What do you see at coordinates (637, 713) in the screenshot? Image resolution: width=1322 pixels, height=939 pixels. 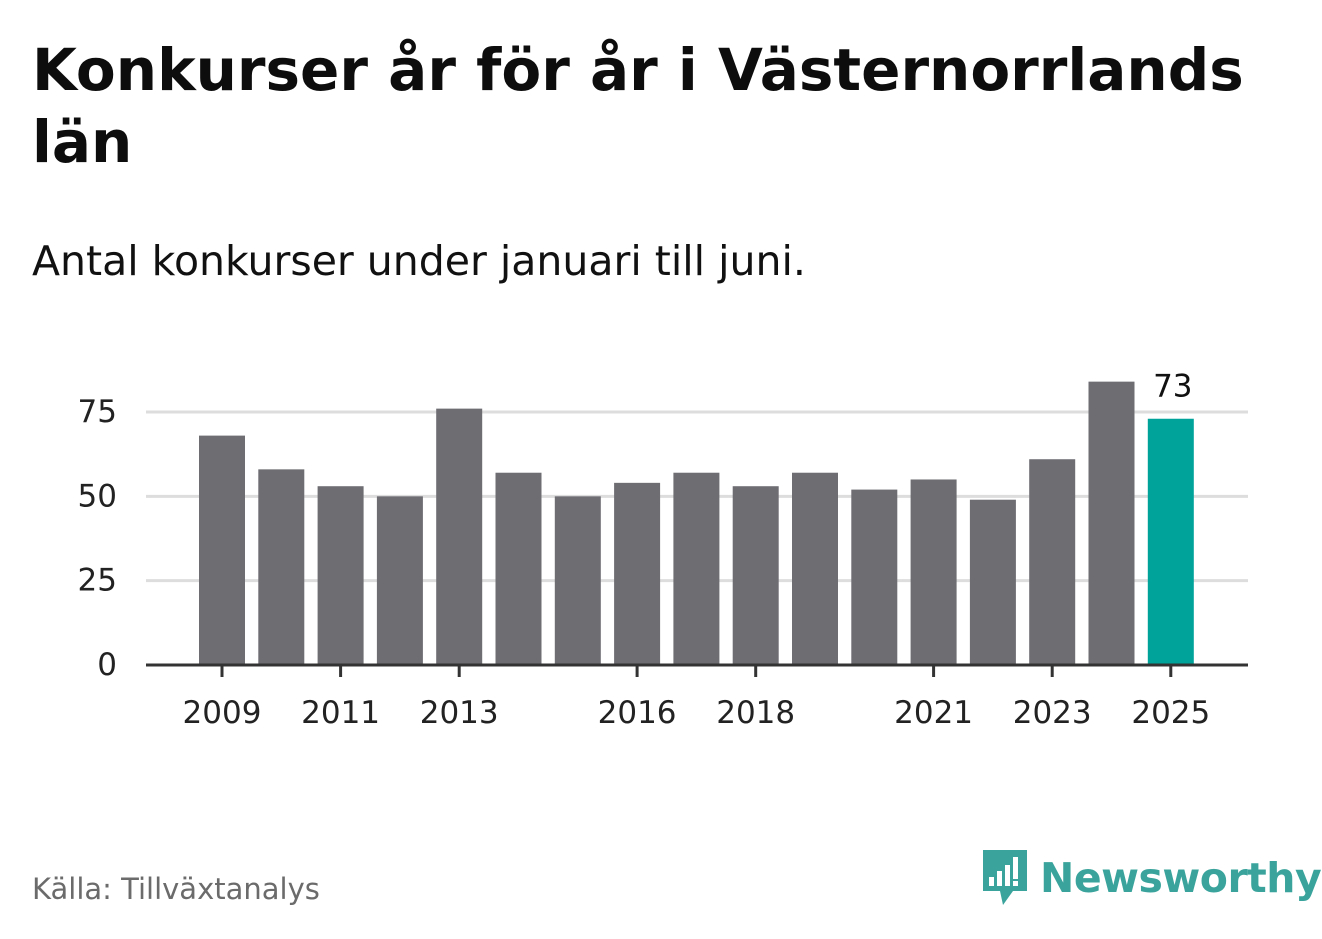 I see `x-tick-label: 2016` at bounding box center [637, 713].